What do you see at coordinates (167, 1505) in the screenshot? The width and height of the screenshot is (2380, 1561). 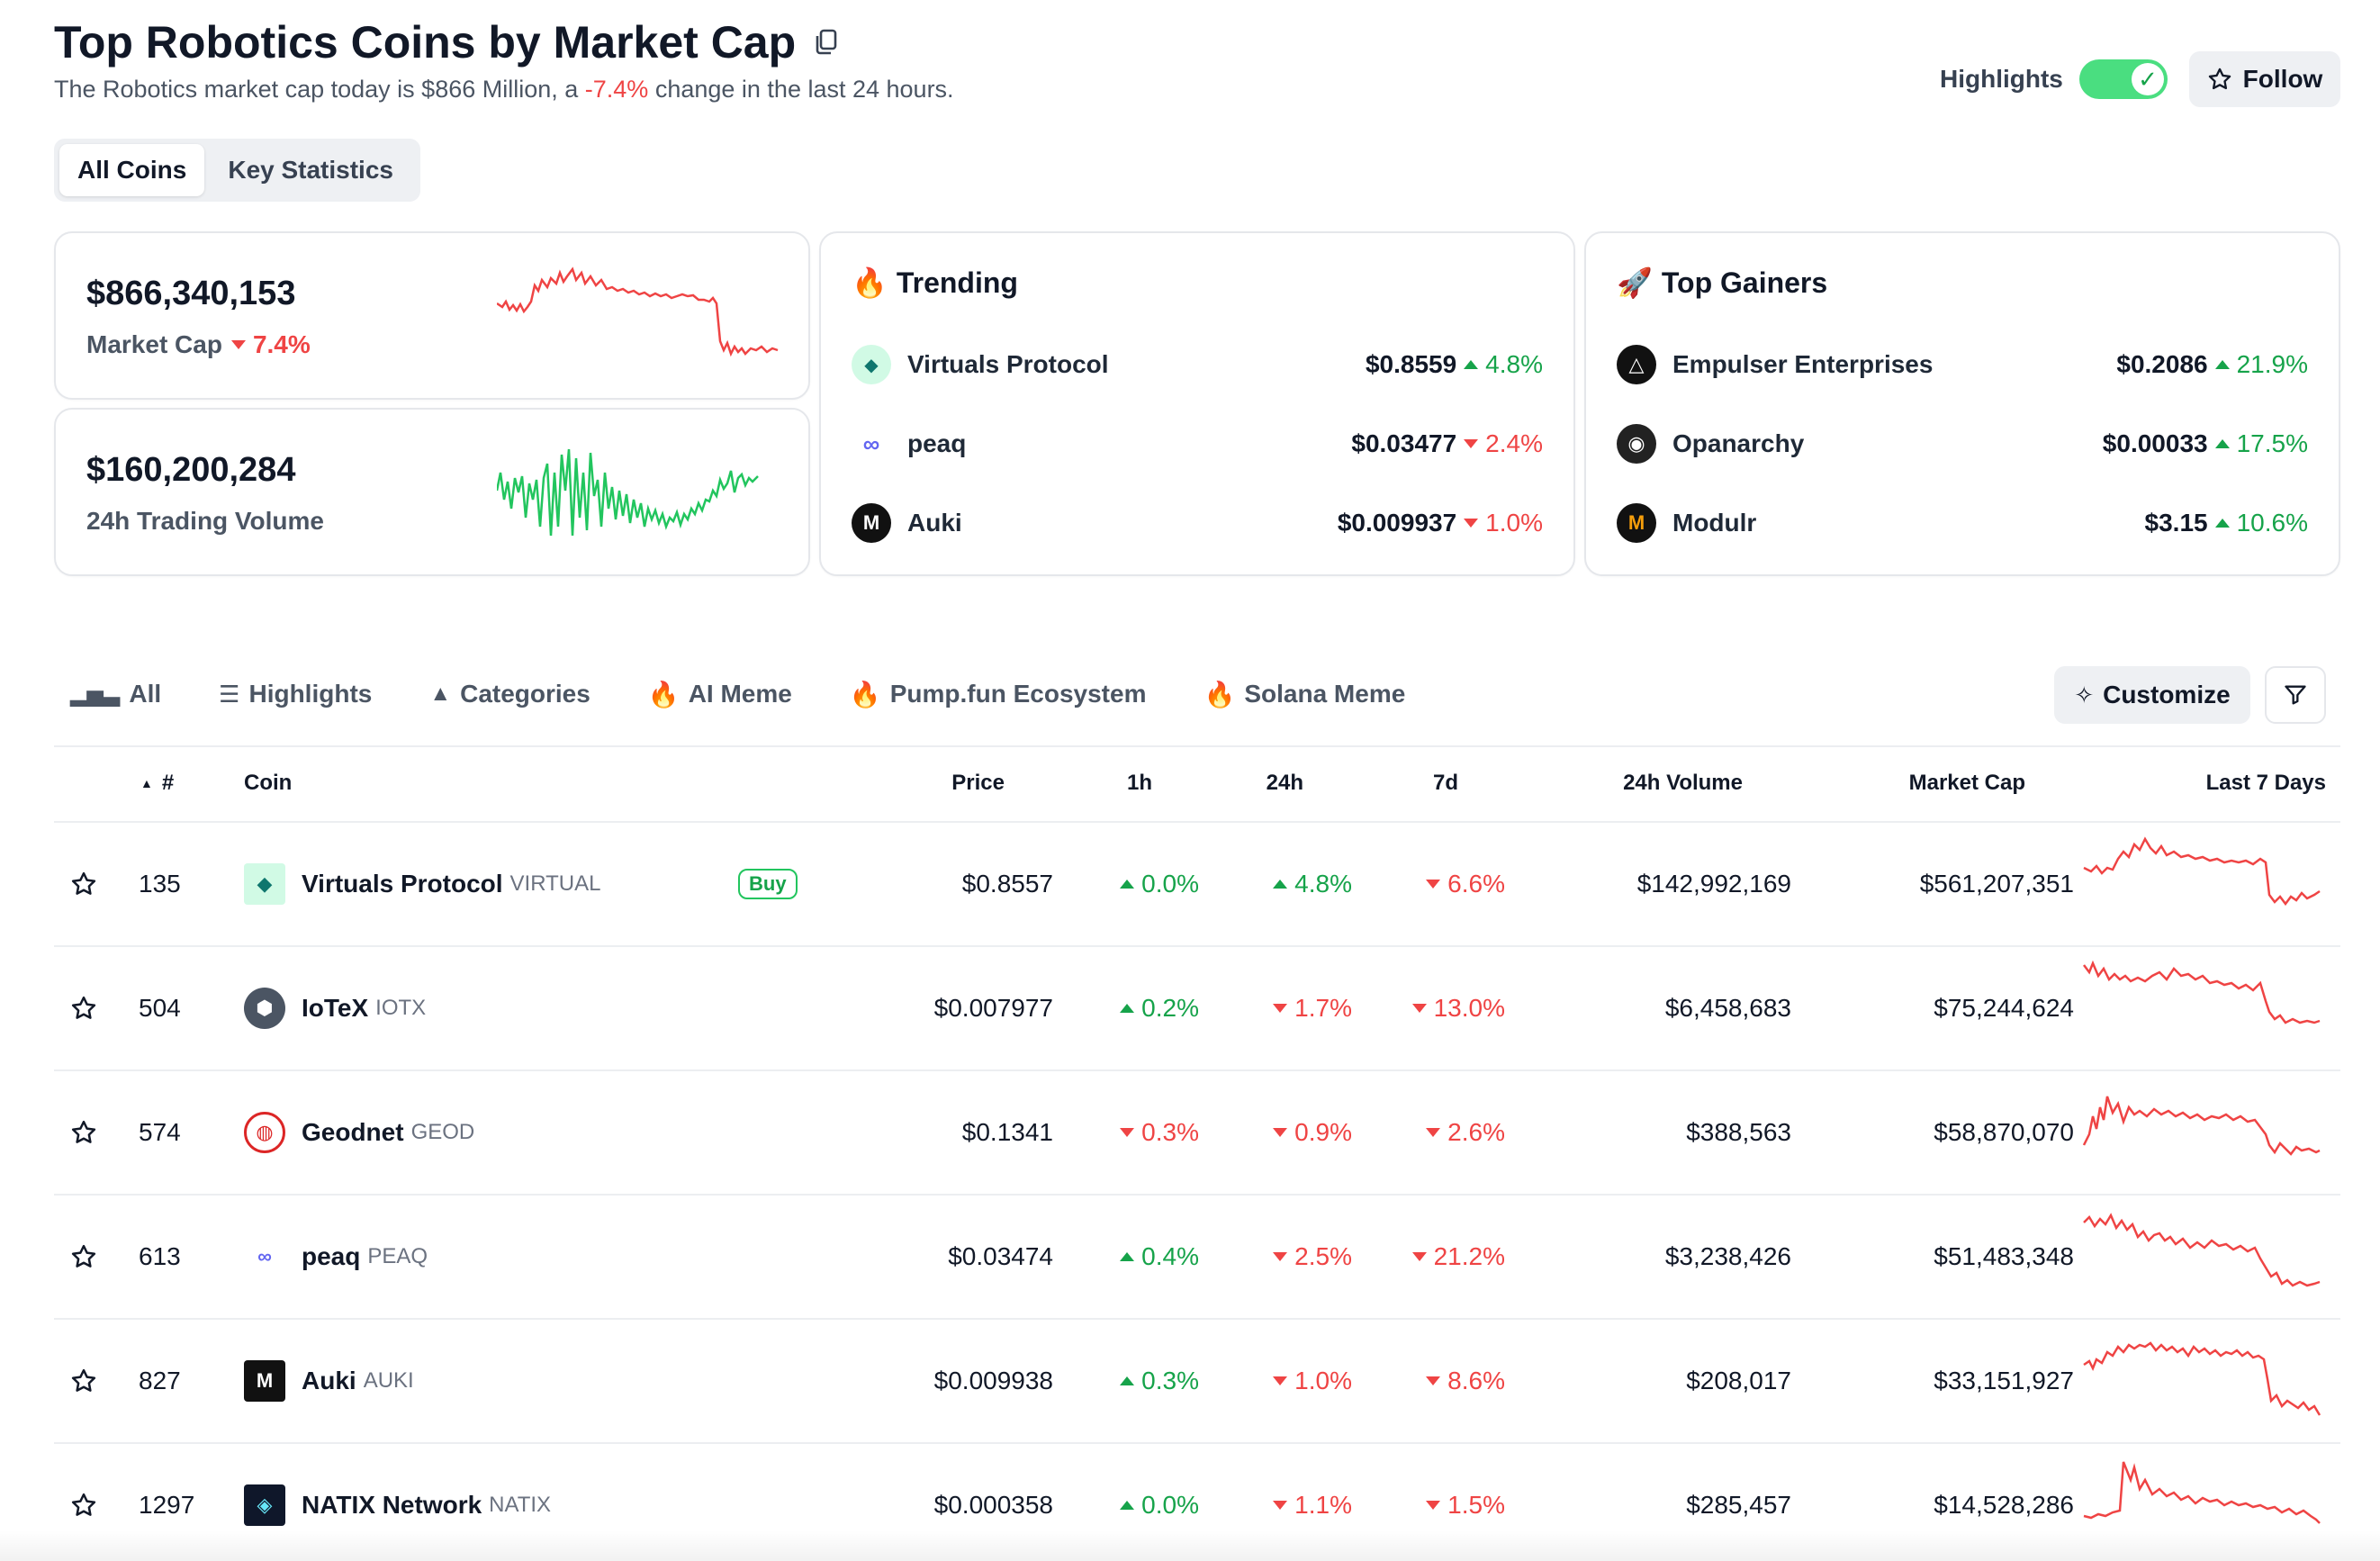 I see `coin-rank: 1297` at bounding box center [167, 1505].